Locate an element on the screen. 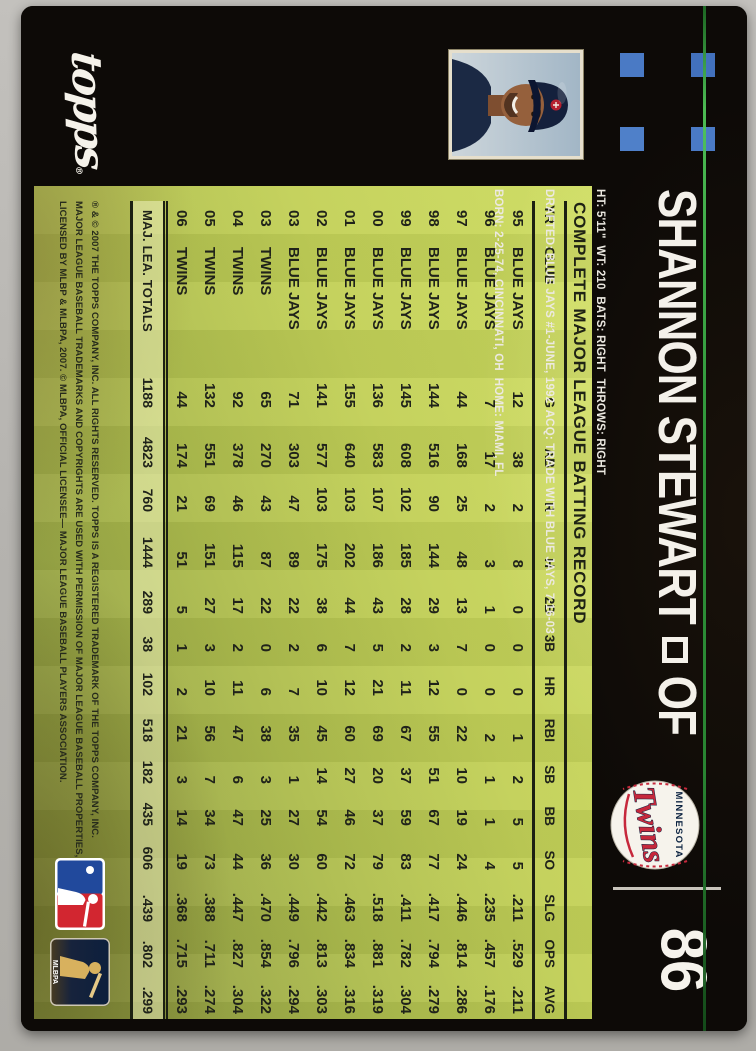 Image resolution: width=756 pixels, height=1051 pixels. stat-cell: .279 is located at coordinates (434, 999).